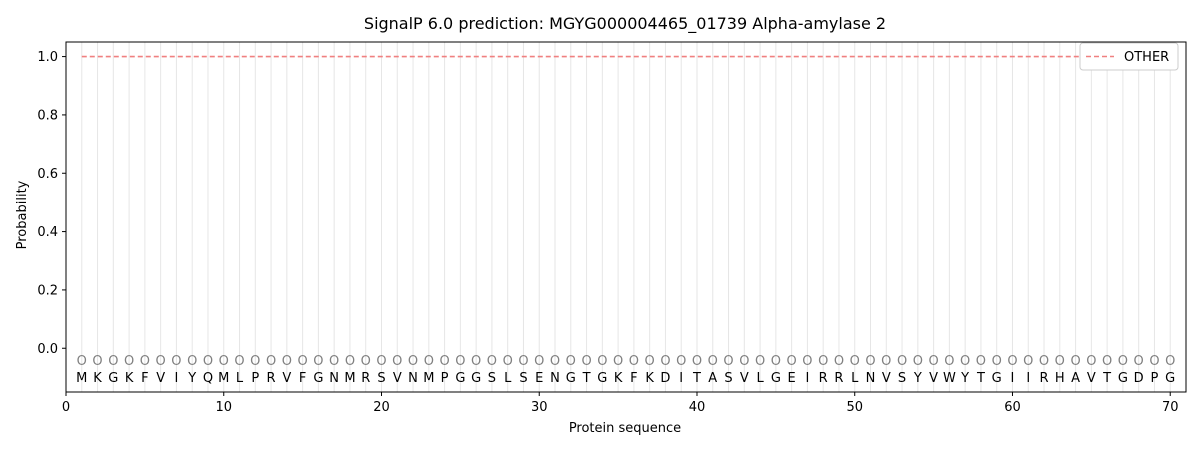 This screenshot has width=1200, height=455. I want to click on legend: OTHER, so click(1129, 56).